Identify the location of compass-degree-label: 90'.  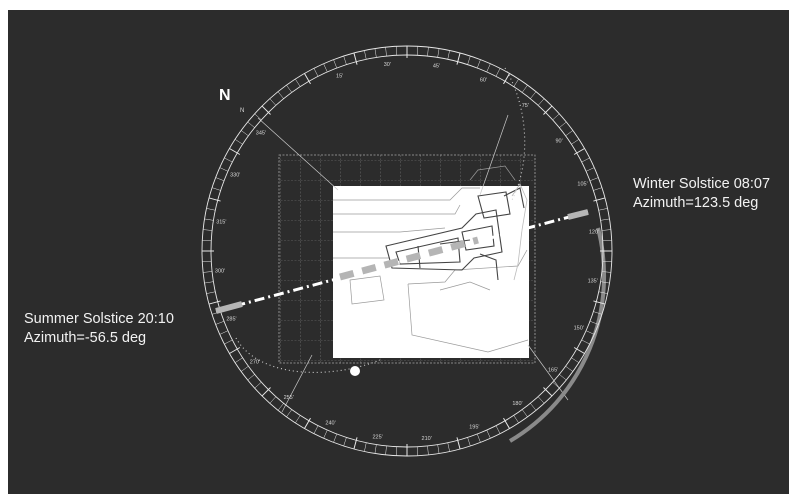
(559, 141).